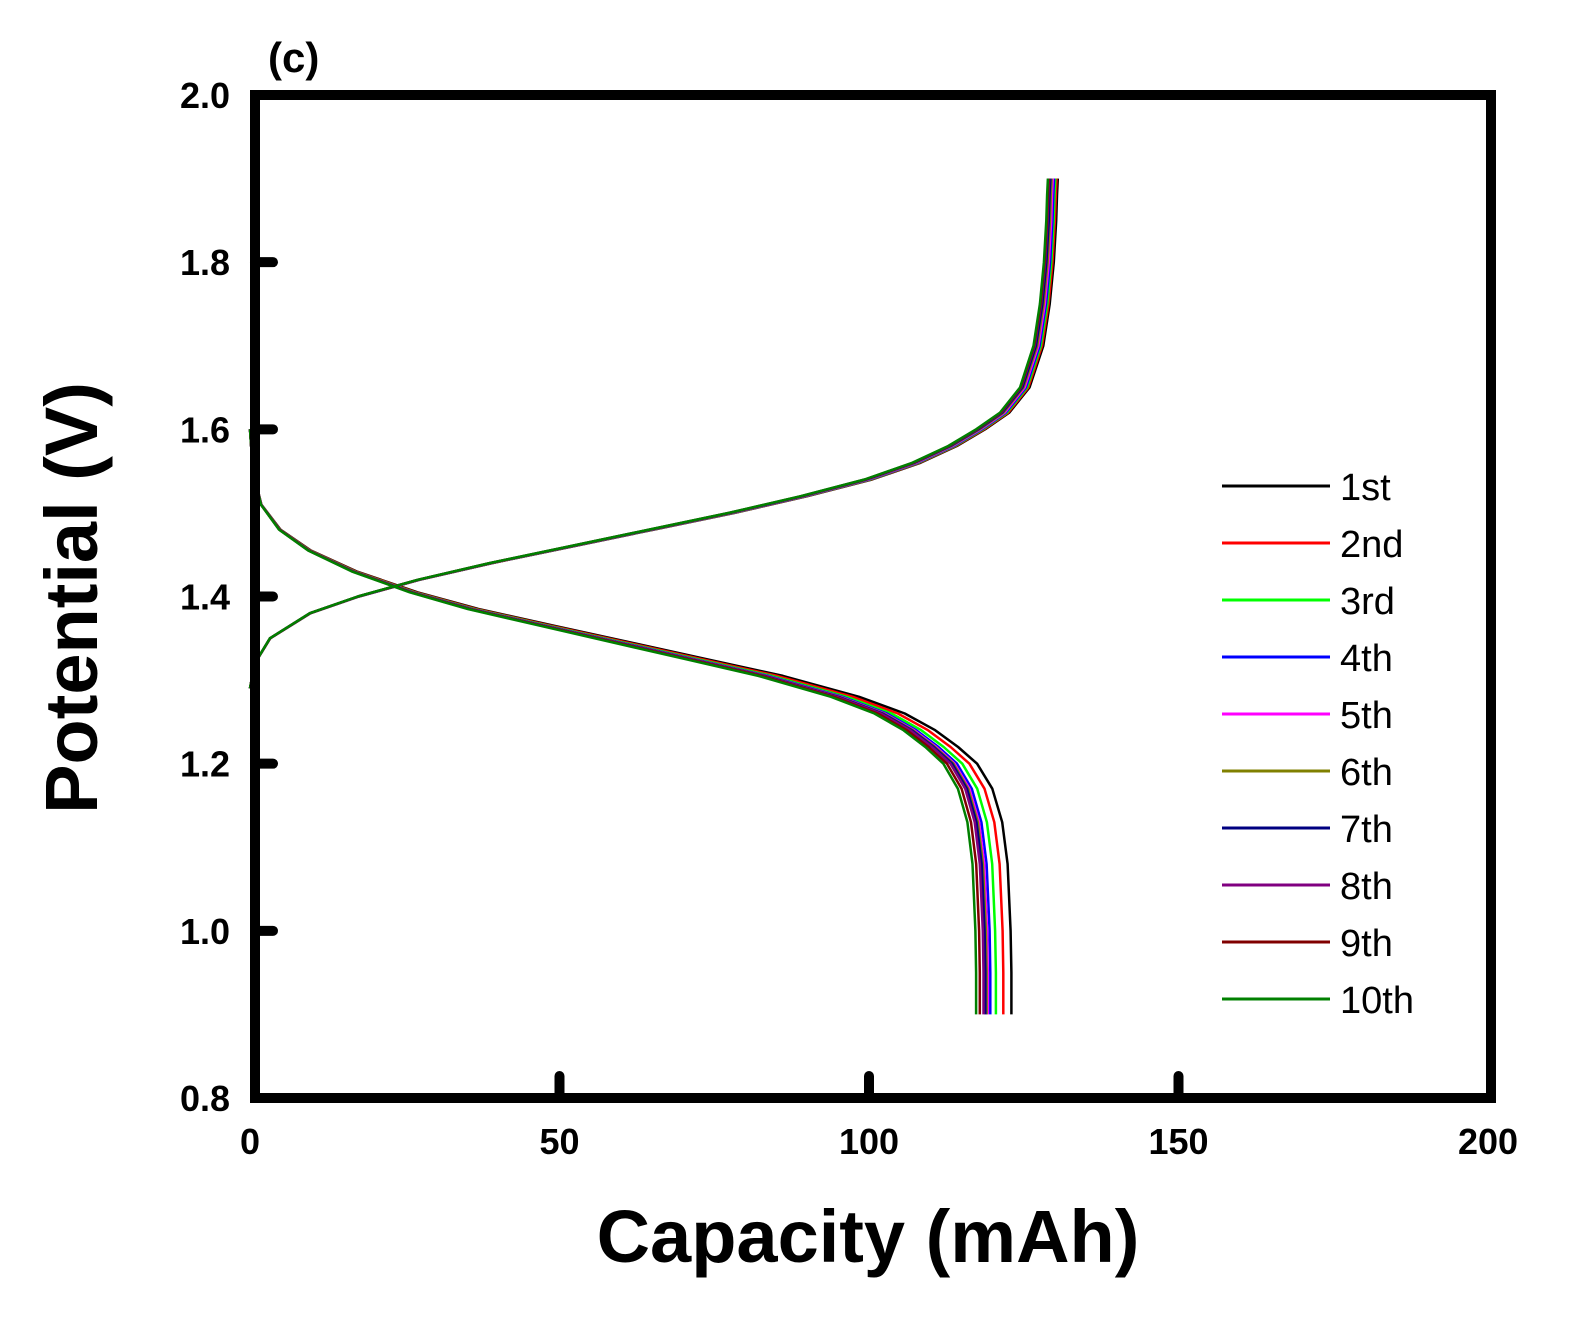 This screenshot has width=1588, height=1325. Describe the element at coordinates (1365, 488) in the screenshot. I see `legend-label: 1st` at that location.